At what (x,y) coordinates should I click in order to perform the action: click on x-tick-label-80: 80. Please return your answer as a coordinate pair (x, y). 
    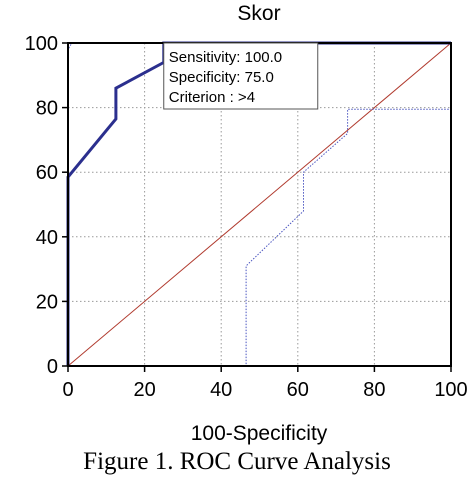
    Looking at the image, I should click on (374, 390).